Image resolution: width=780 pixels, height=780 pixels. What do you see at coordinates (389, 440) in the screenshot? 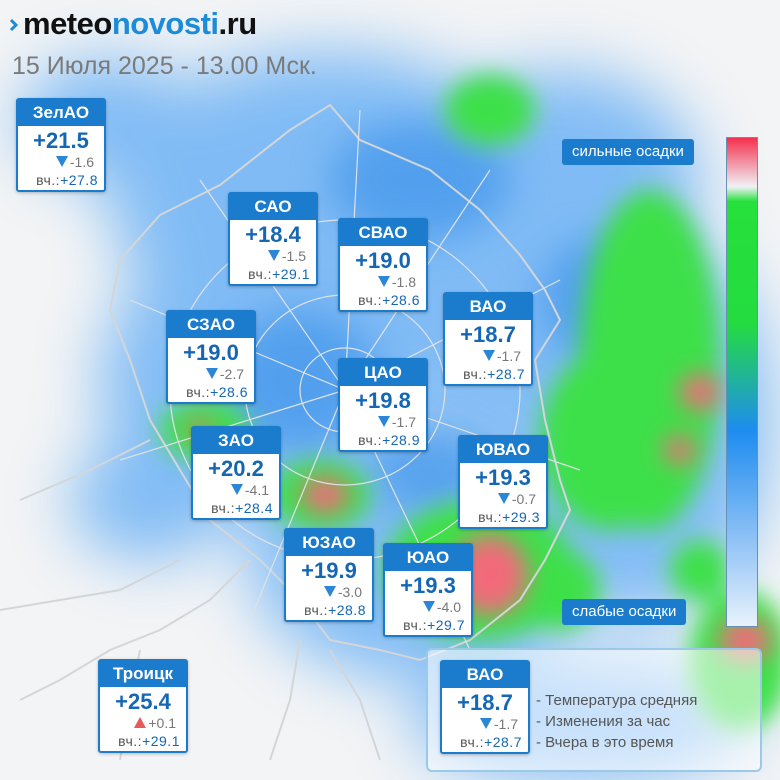
I see `district-yesterday: вч.:+28.9` at bounding box center [389, 440].